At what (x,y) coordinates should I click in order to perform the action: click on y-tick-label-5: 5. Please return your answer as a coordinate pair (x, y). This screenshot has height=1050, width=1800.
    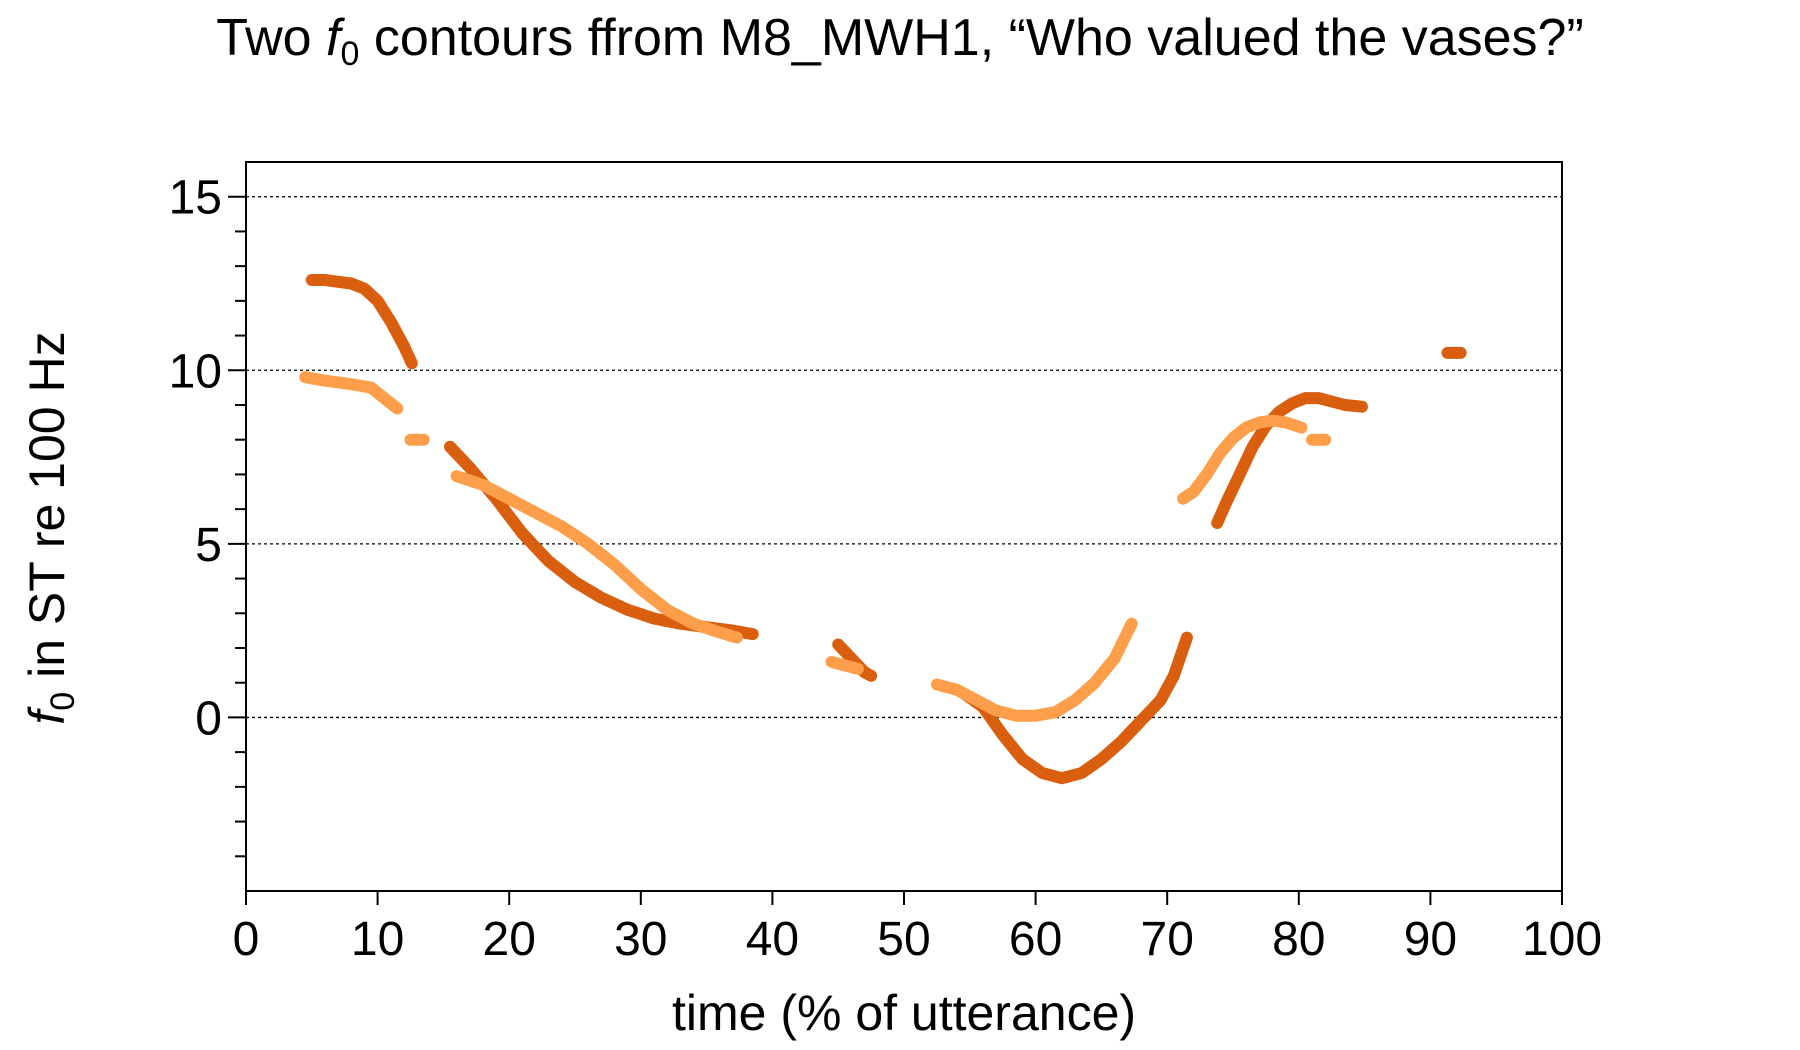
    Looking at the image, I should click on (208, 545).